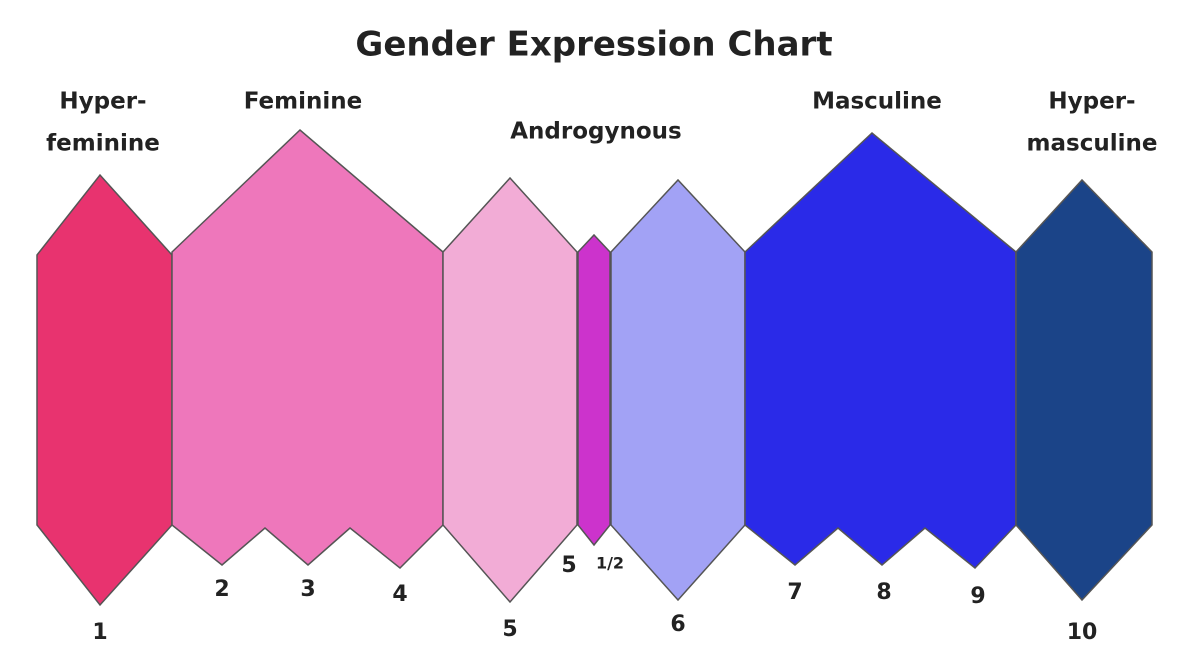 This screenshot has height=667, width=1188. Describe the element at coordinates (221, 589) in the screenshot. I see `number-label: 2` at that location.